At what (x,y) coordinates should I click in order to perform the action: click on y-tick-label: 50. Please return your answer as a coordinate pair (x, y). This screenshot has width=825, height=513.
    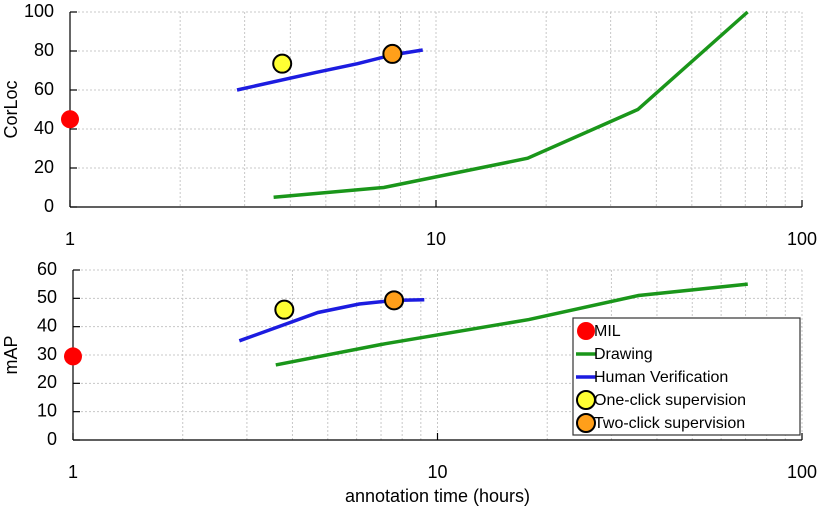
    Looking at the image, I should click on (47, 297).